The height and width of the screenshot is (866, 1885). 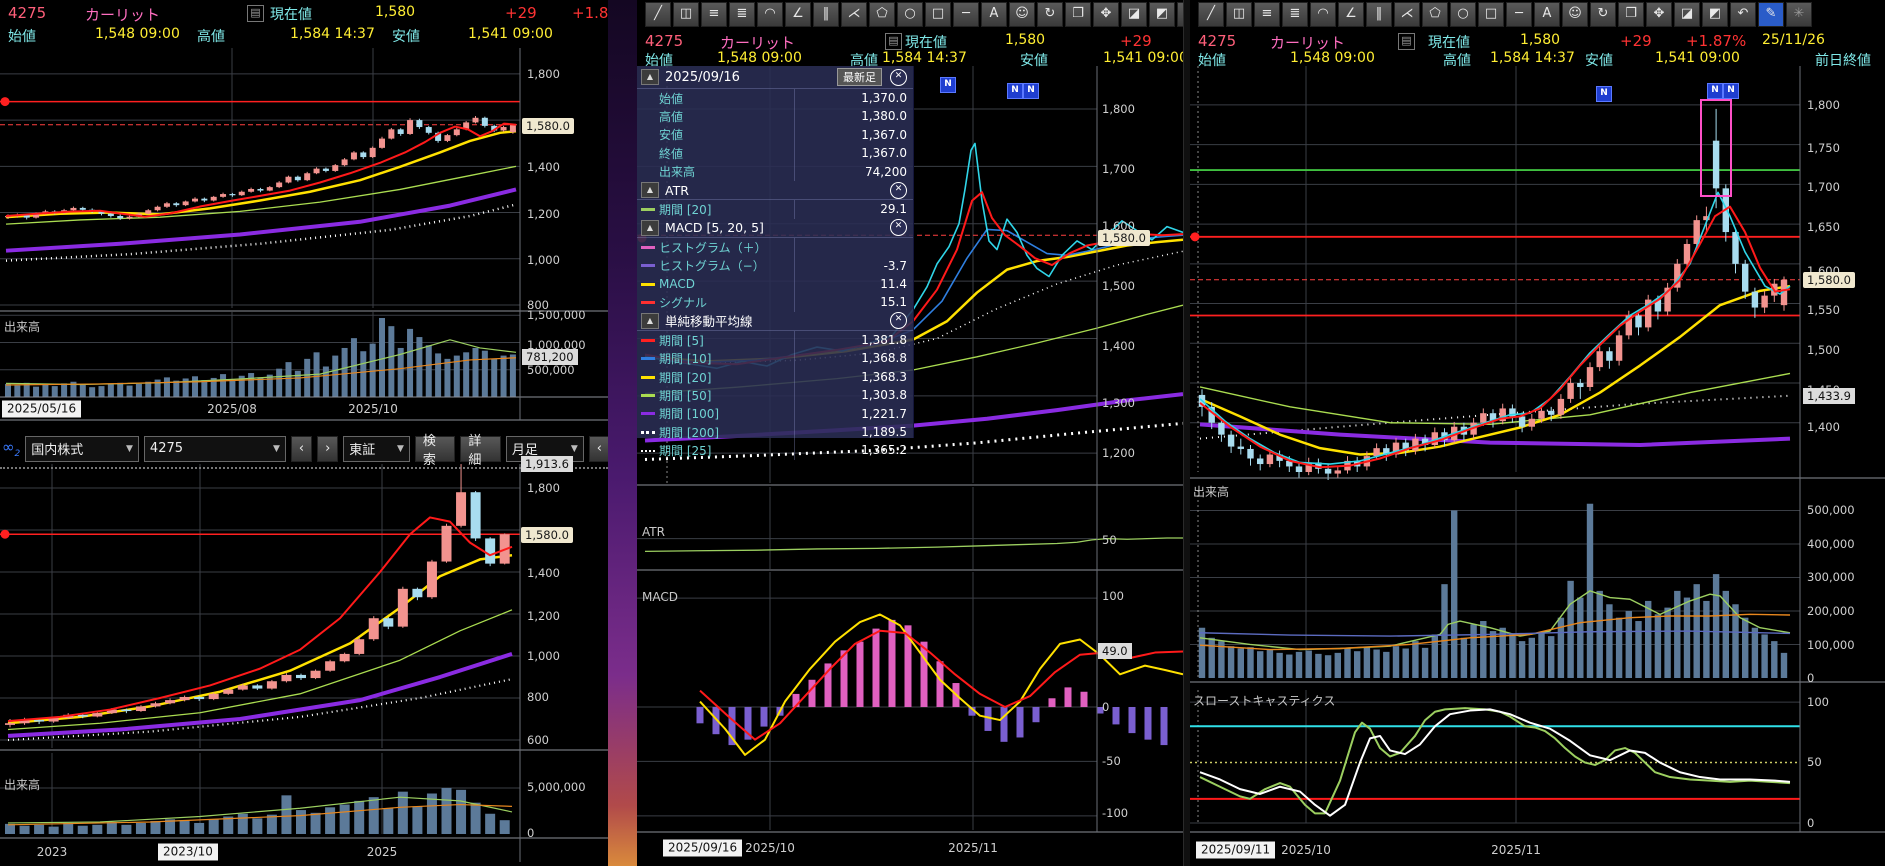 I want to click on open-value: 1,548 09:00, so click(x=137, y=34).